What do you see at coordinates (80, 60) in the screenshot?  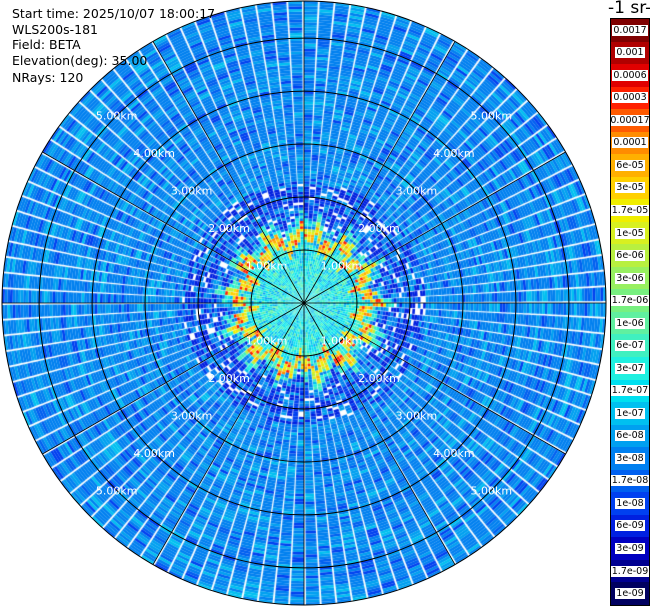 I see `elevation-text: Elevation(deg): 35.00` at bounding box center [80, 60].